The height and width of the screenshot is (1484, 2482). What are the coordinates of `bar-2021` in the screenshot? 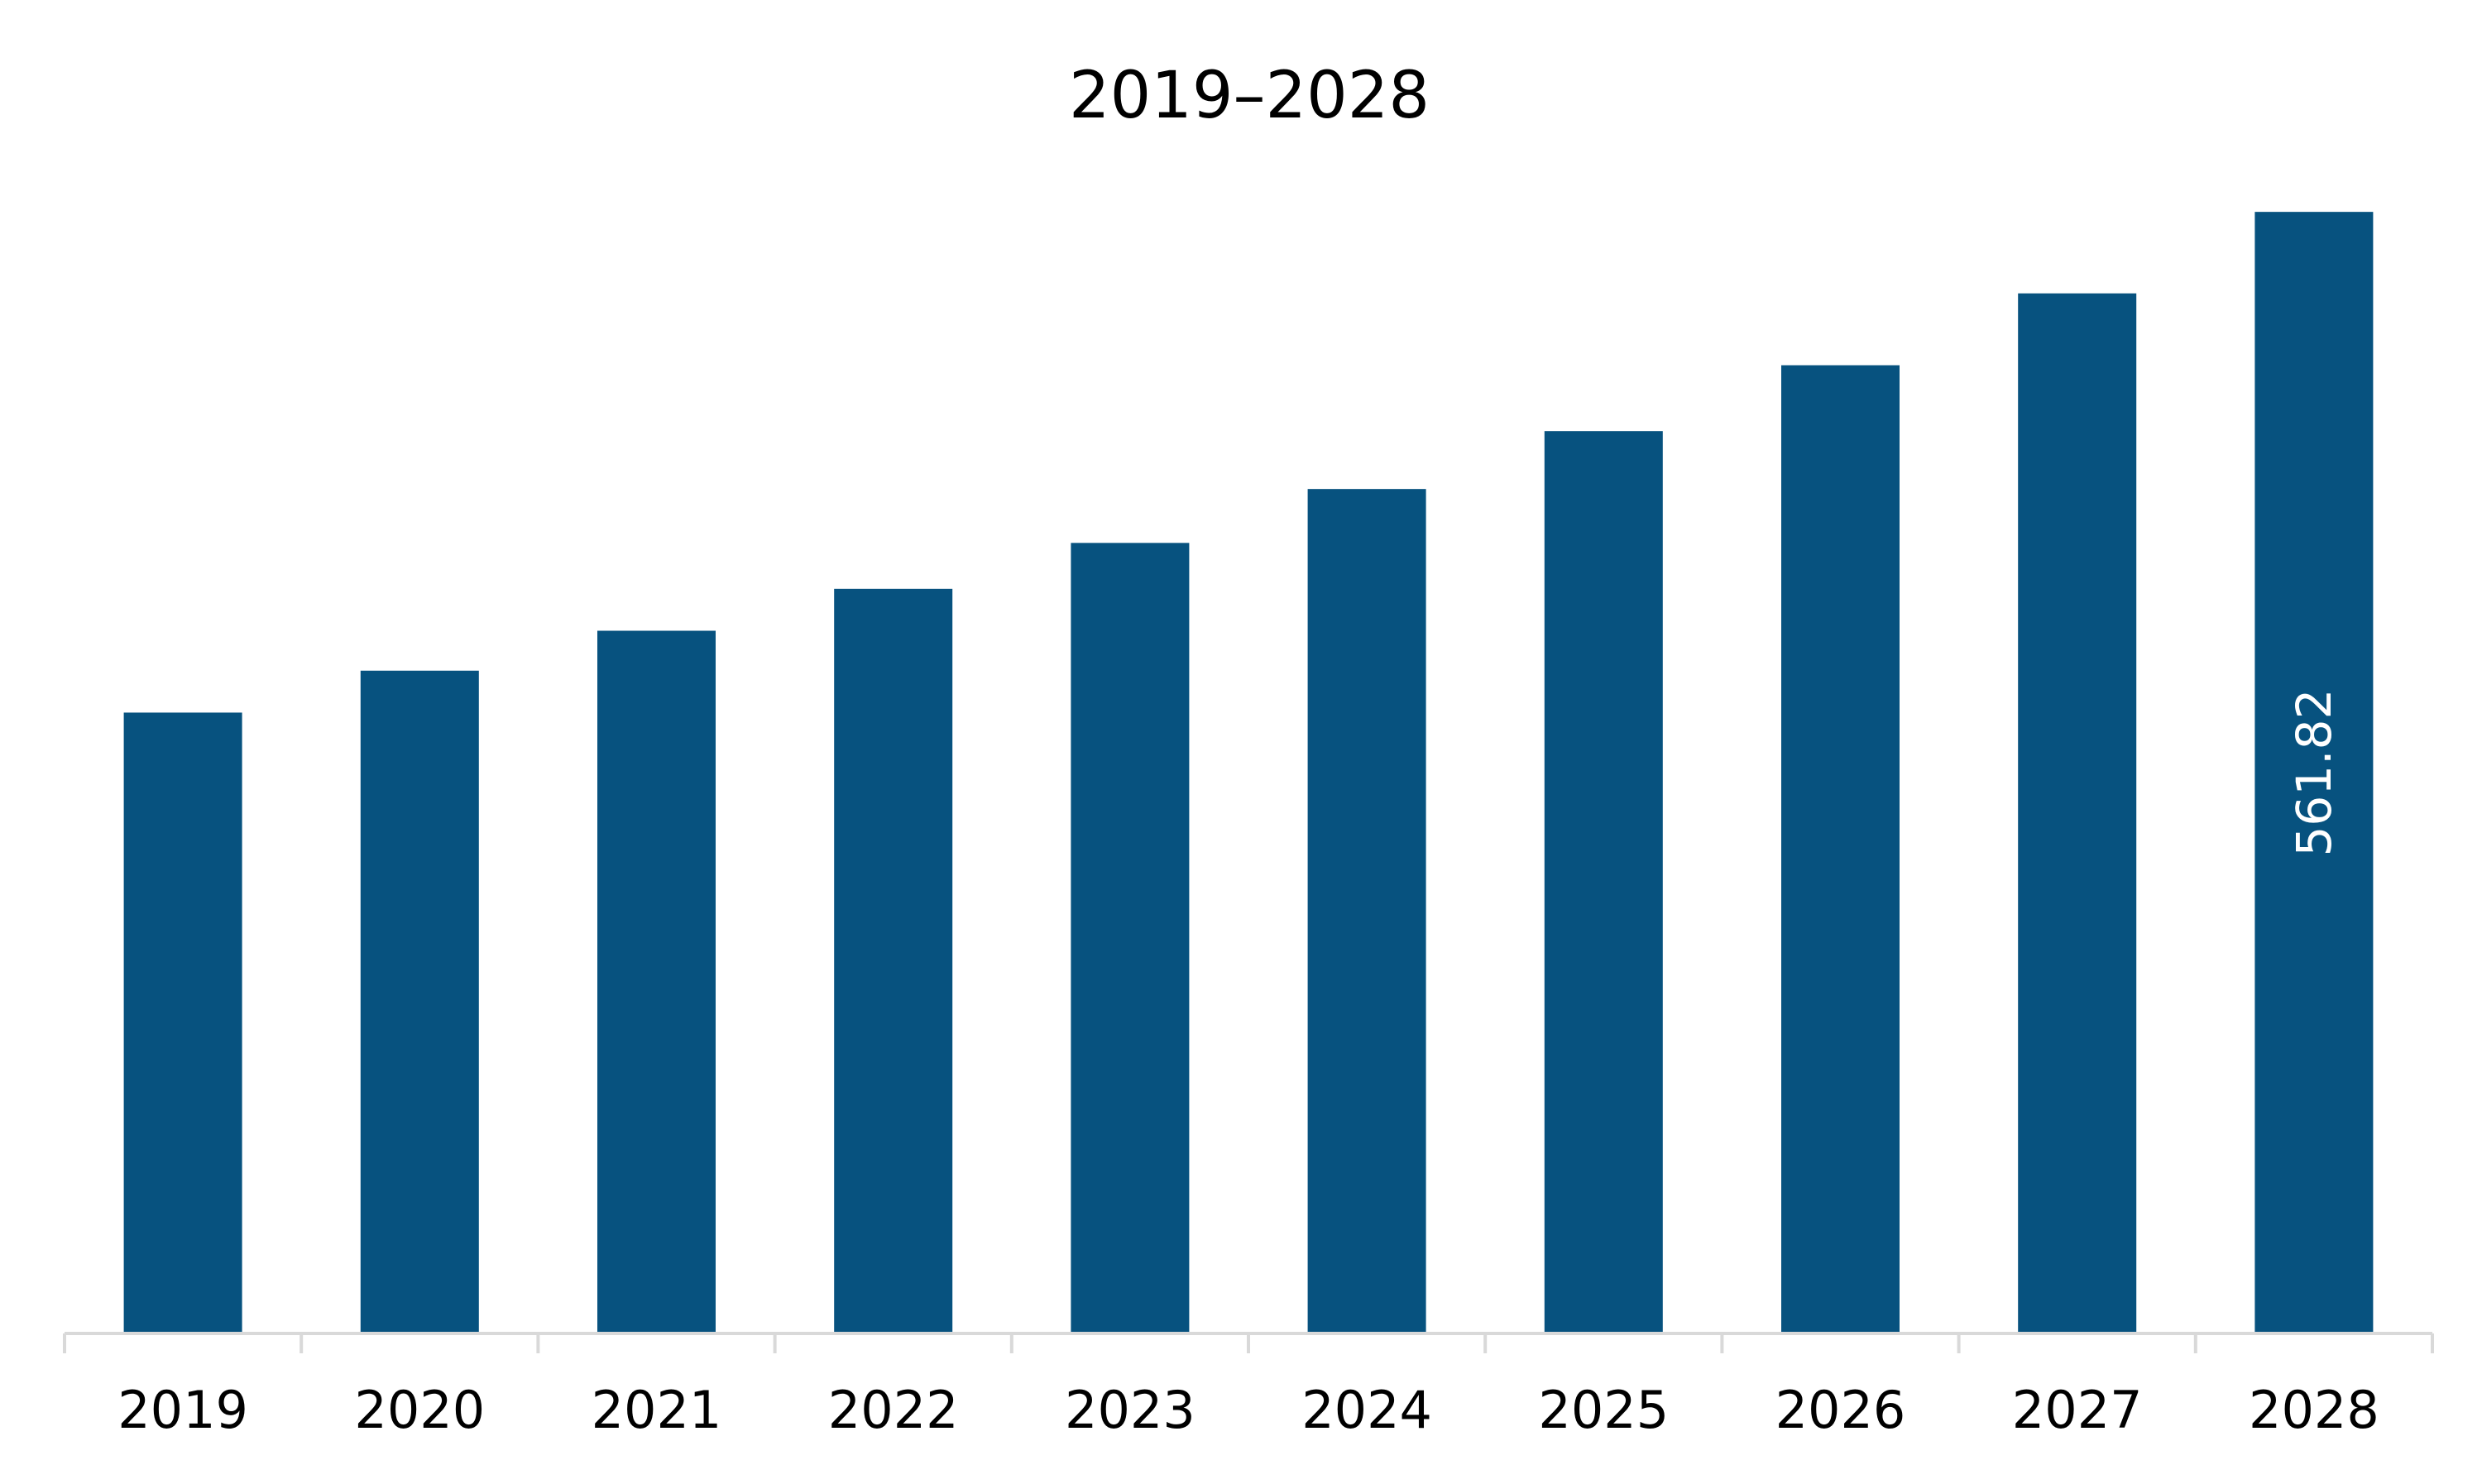 It's located at (656, 981).